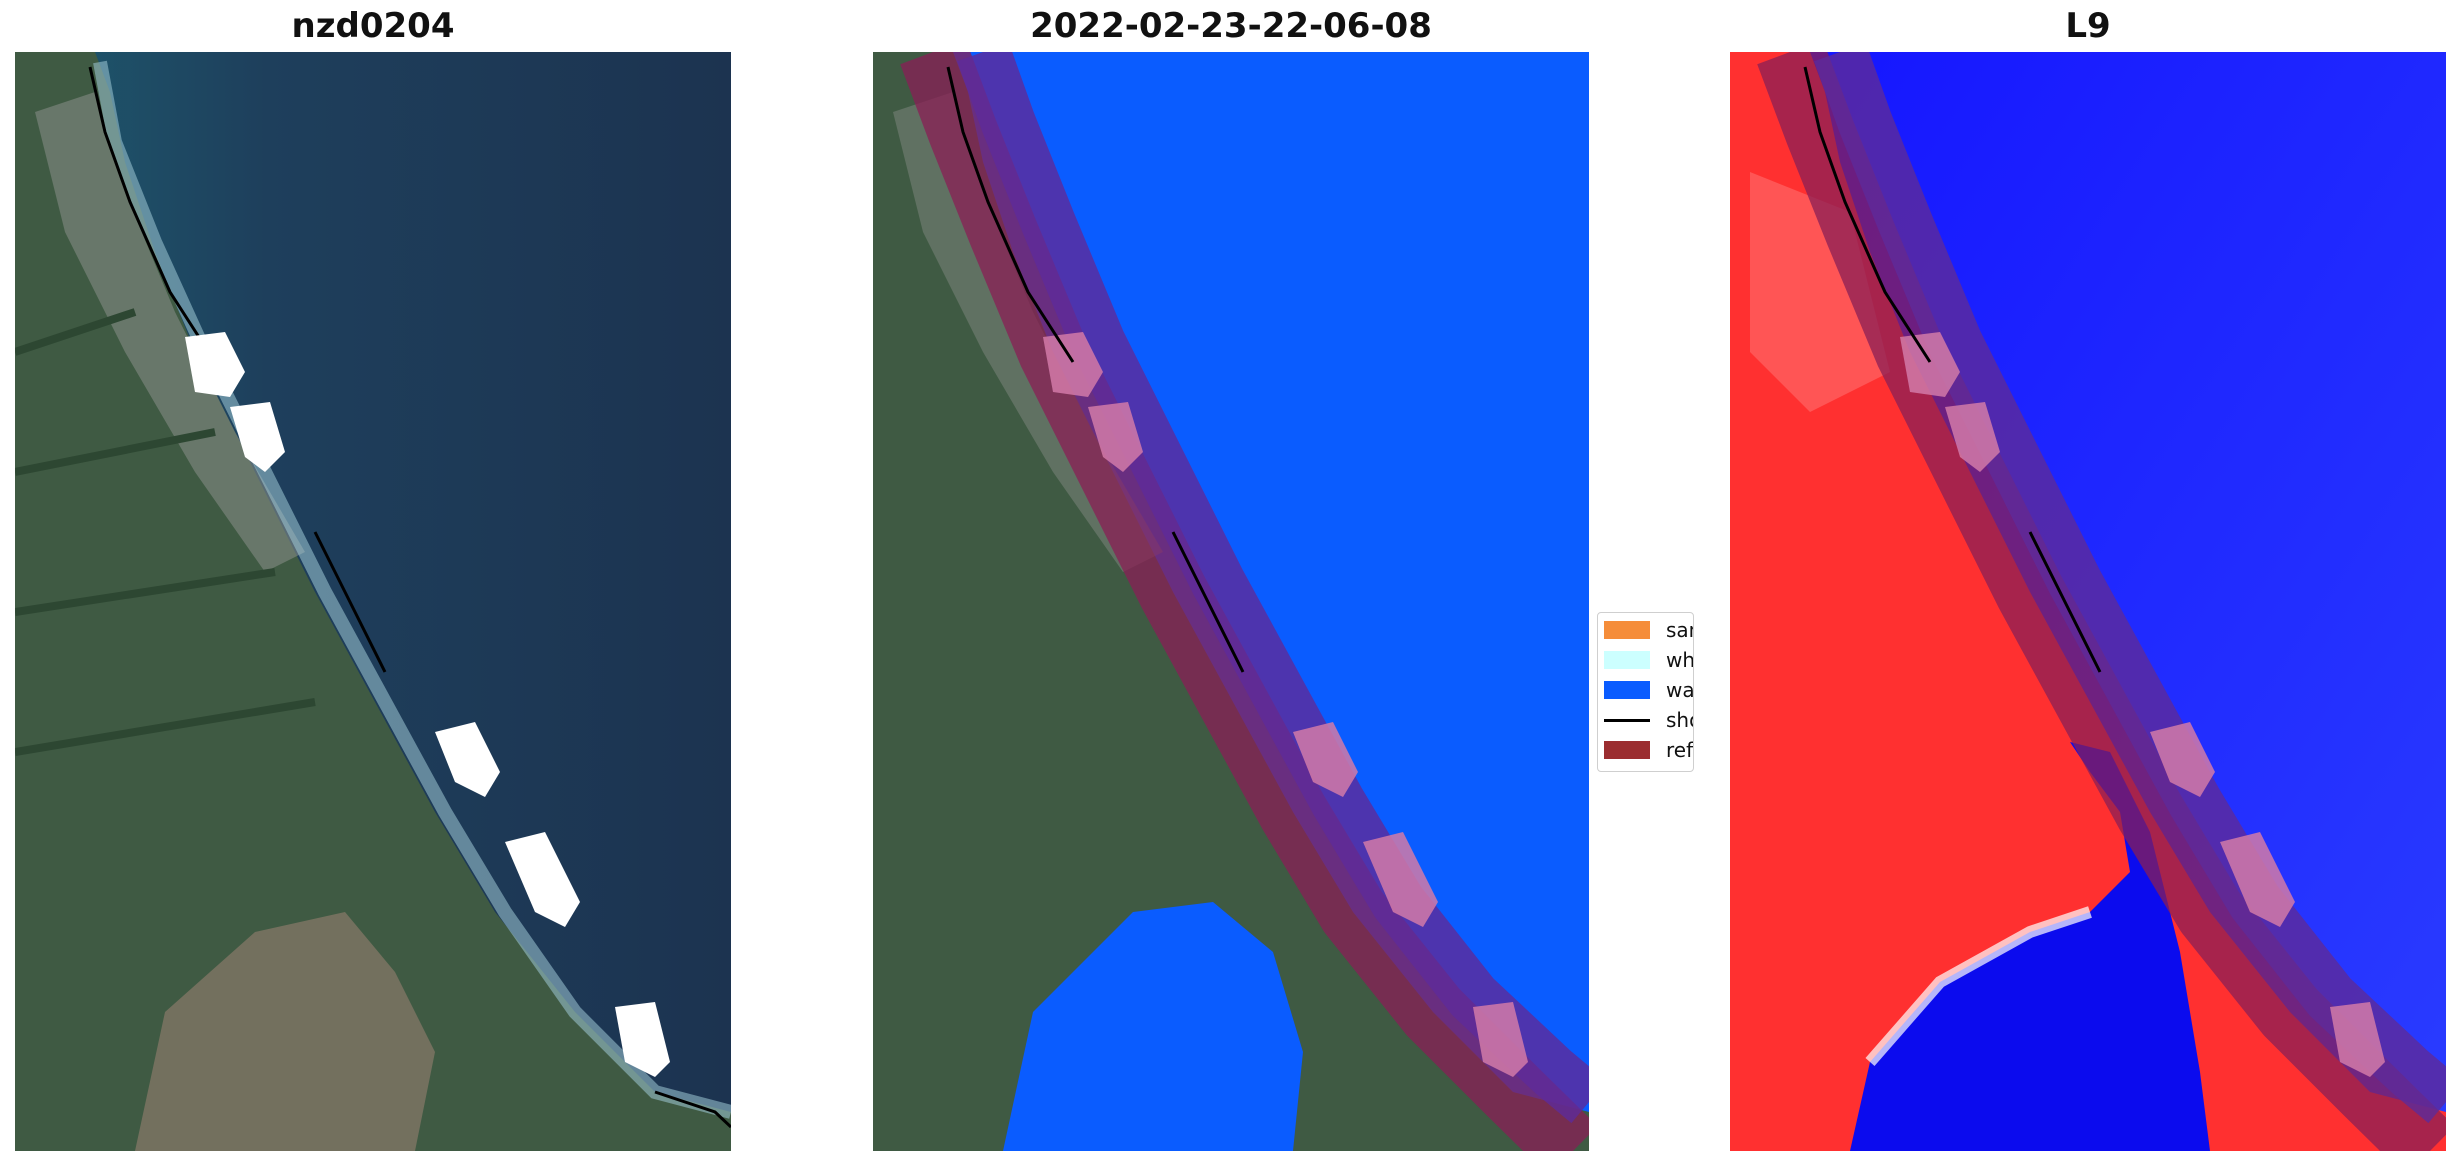 This screenshot has height=1167, width=2460. I want to click on urban-strip, so click(170, 332).